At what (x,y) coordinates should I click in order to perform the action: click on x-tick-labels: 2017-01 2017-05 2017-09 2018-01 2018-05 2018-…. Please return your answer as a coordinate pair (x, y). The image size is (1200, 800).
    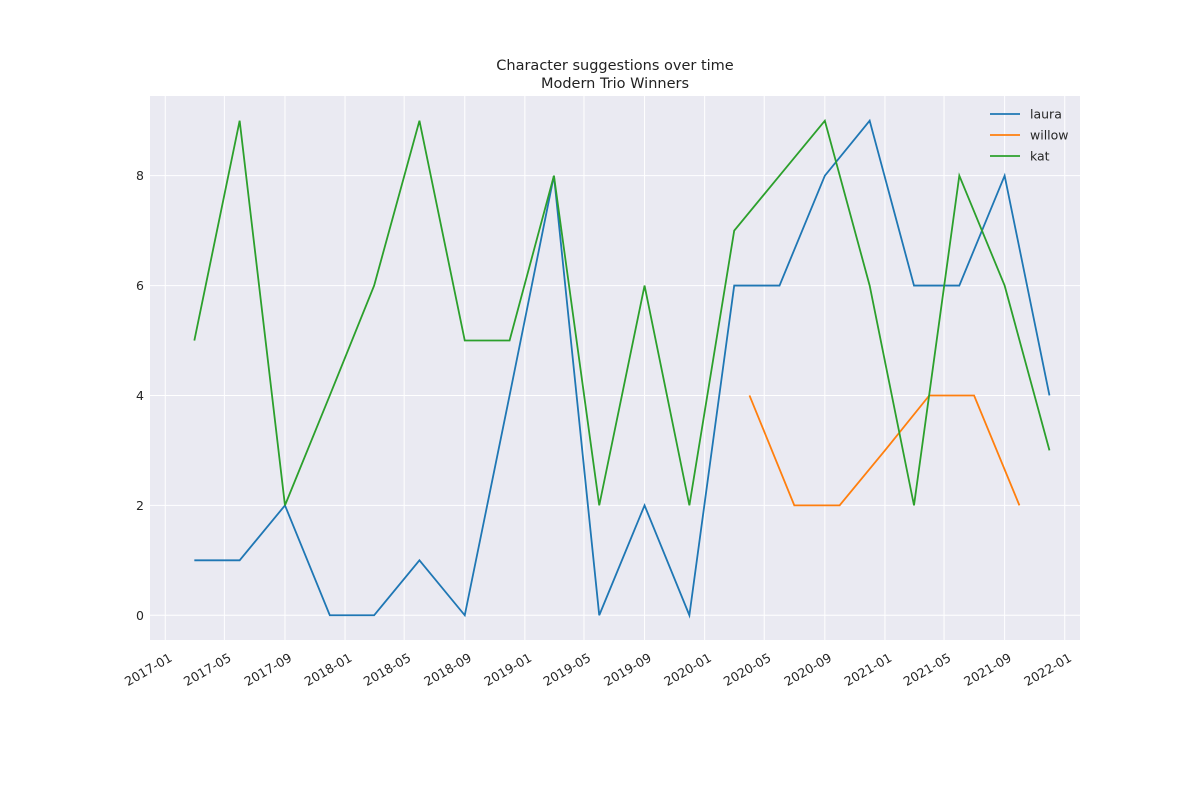
    Looking at the image, I should click on (598, 669).